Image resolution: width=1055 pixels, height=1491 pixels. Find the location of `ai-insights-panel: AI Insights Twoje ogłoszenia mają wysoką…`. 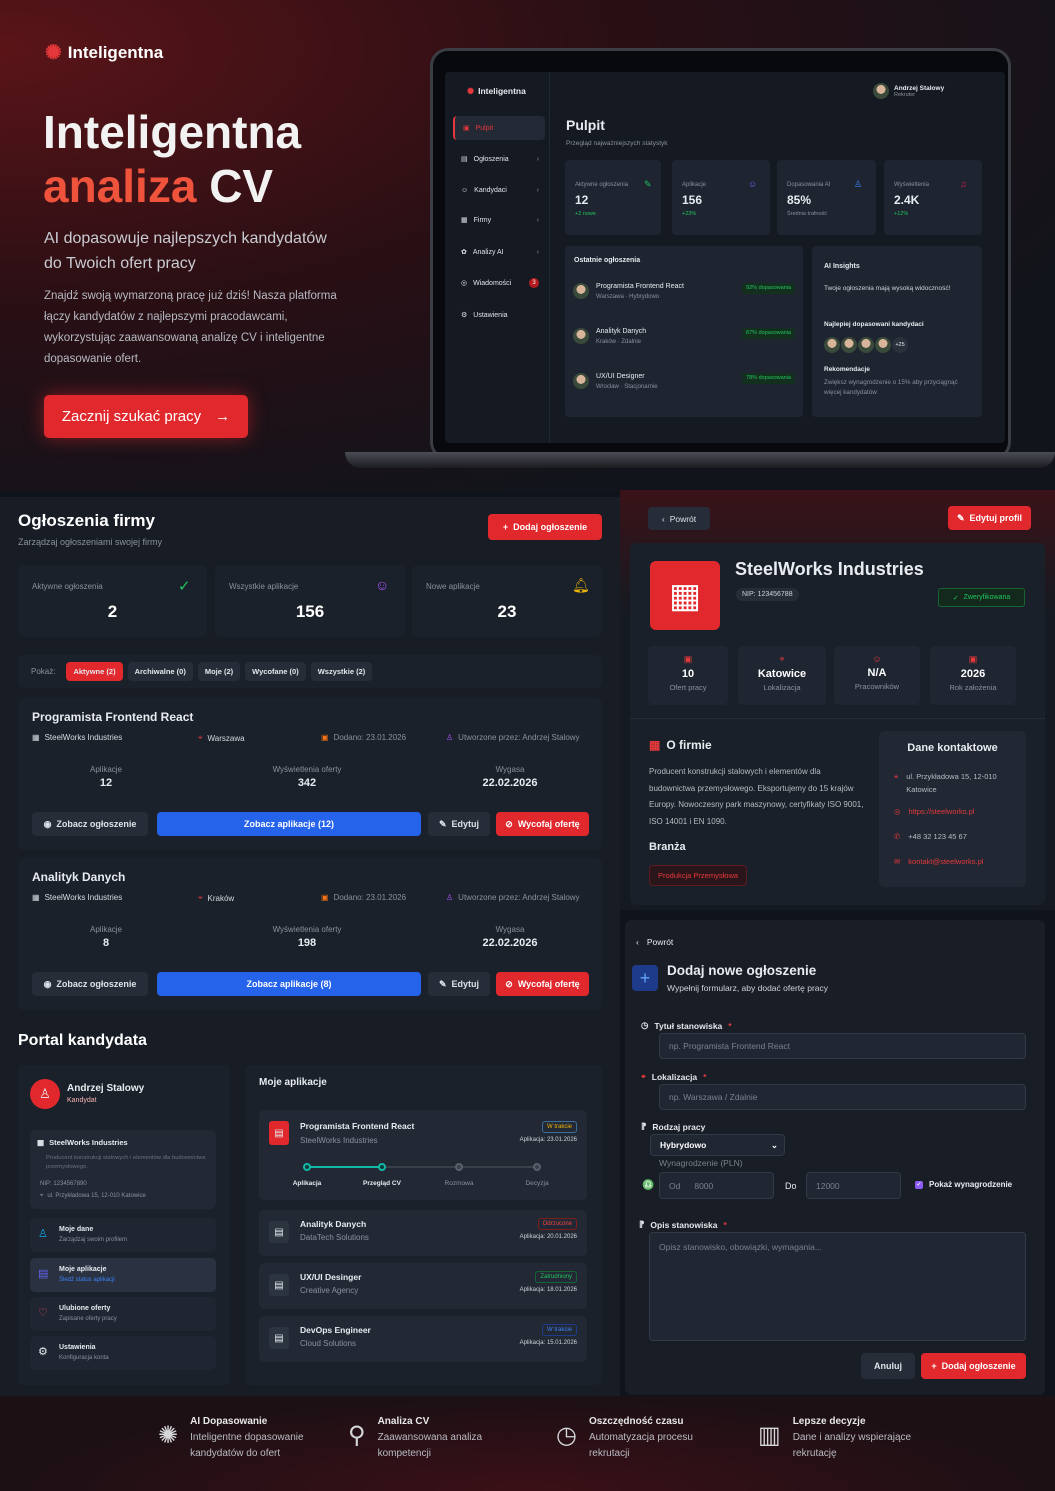

ai-insights-panel: AI Insights Twoje ogłoszenia mają wysoką… is located at coordinates (897, 331).